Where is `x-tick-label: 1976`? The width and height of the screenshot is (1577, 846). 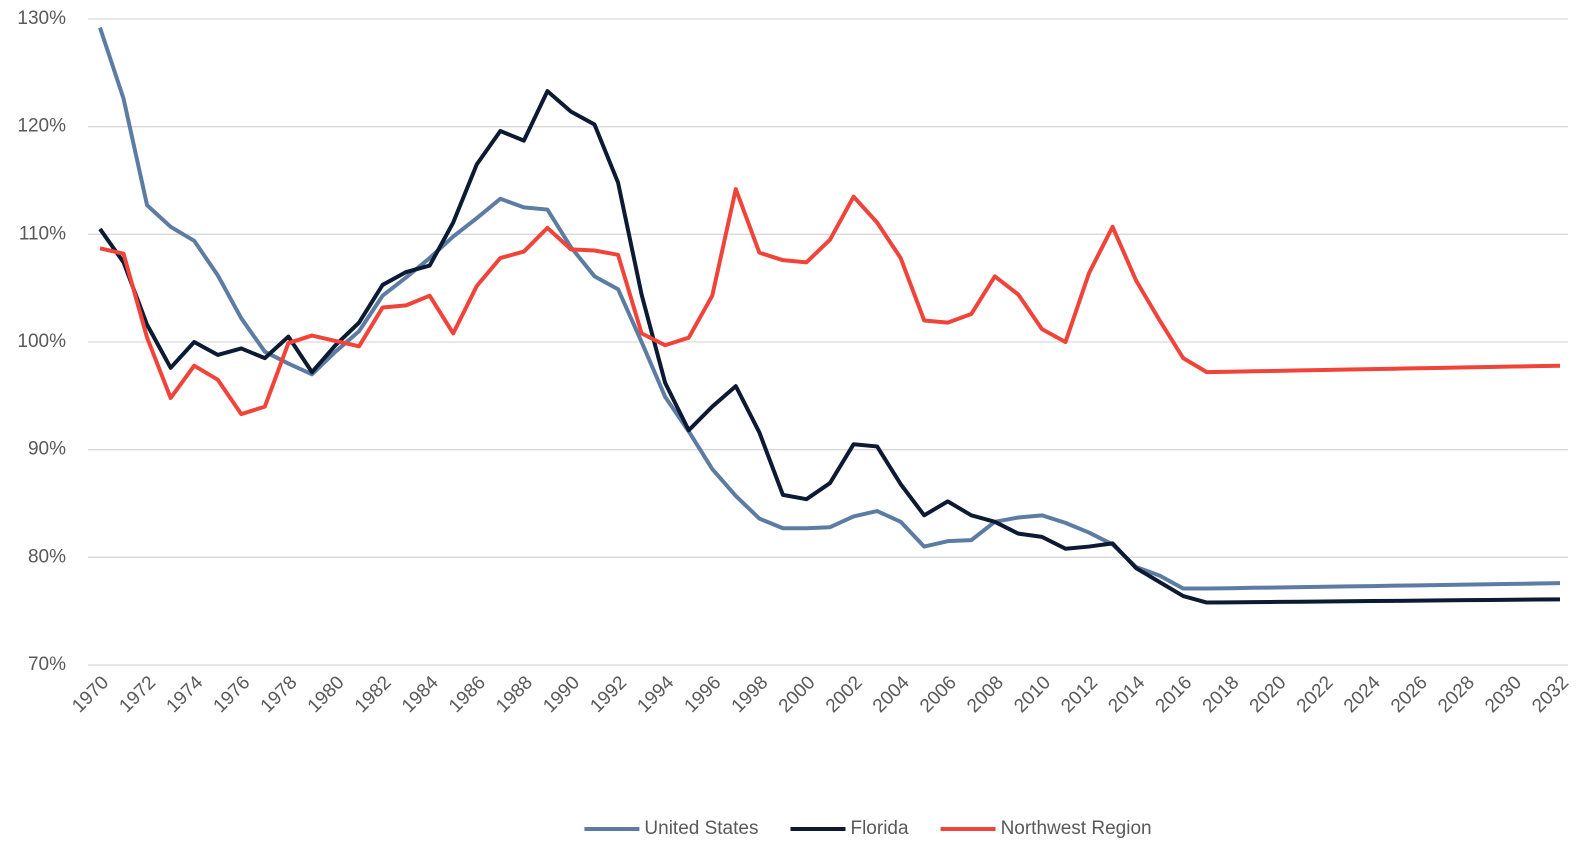 x-tick-label: 1976 is located at coordinates (232, 694).